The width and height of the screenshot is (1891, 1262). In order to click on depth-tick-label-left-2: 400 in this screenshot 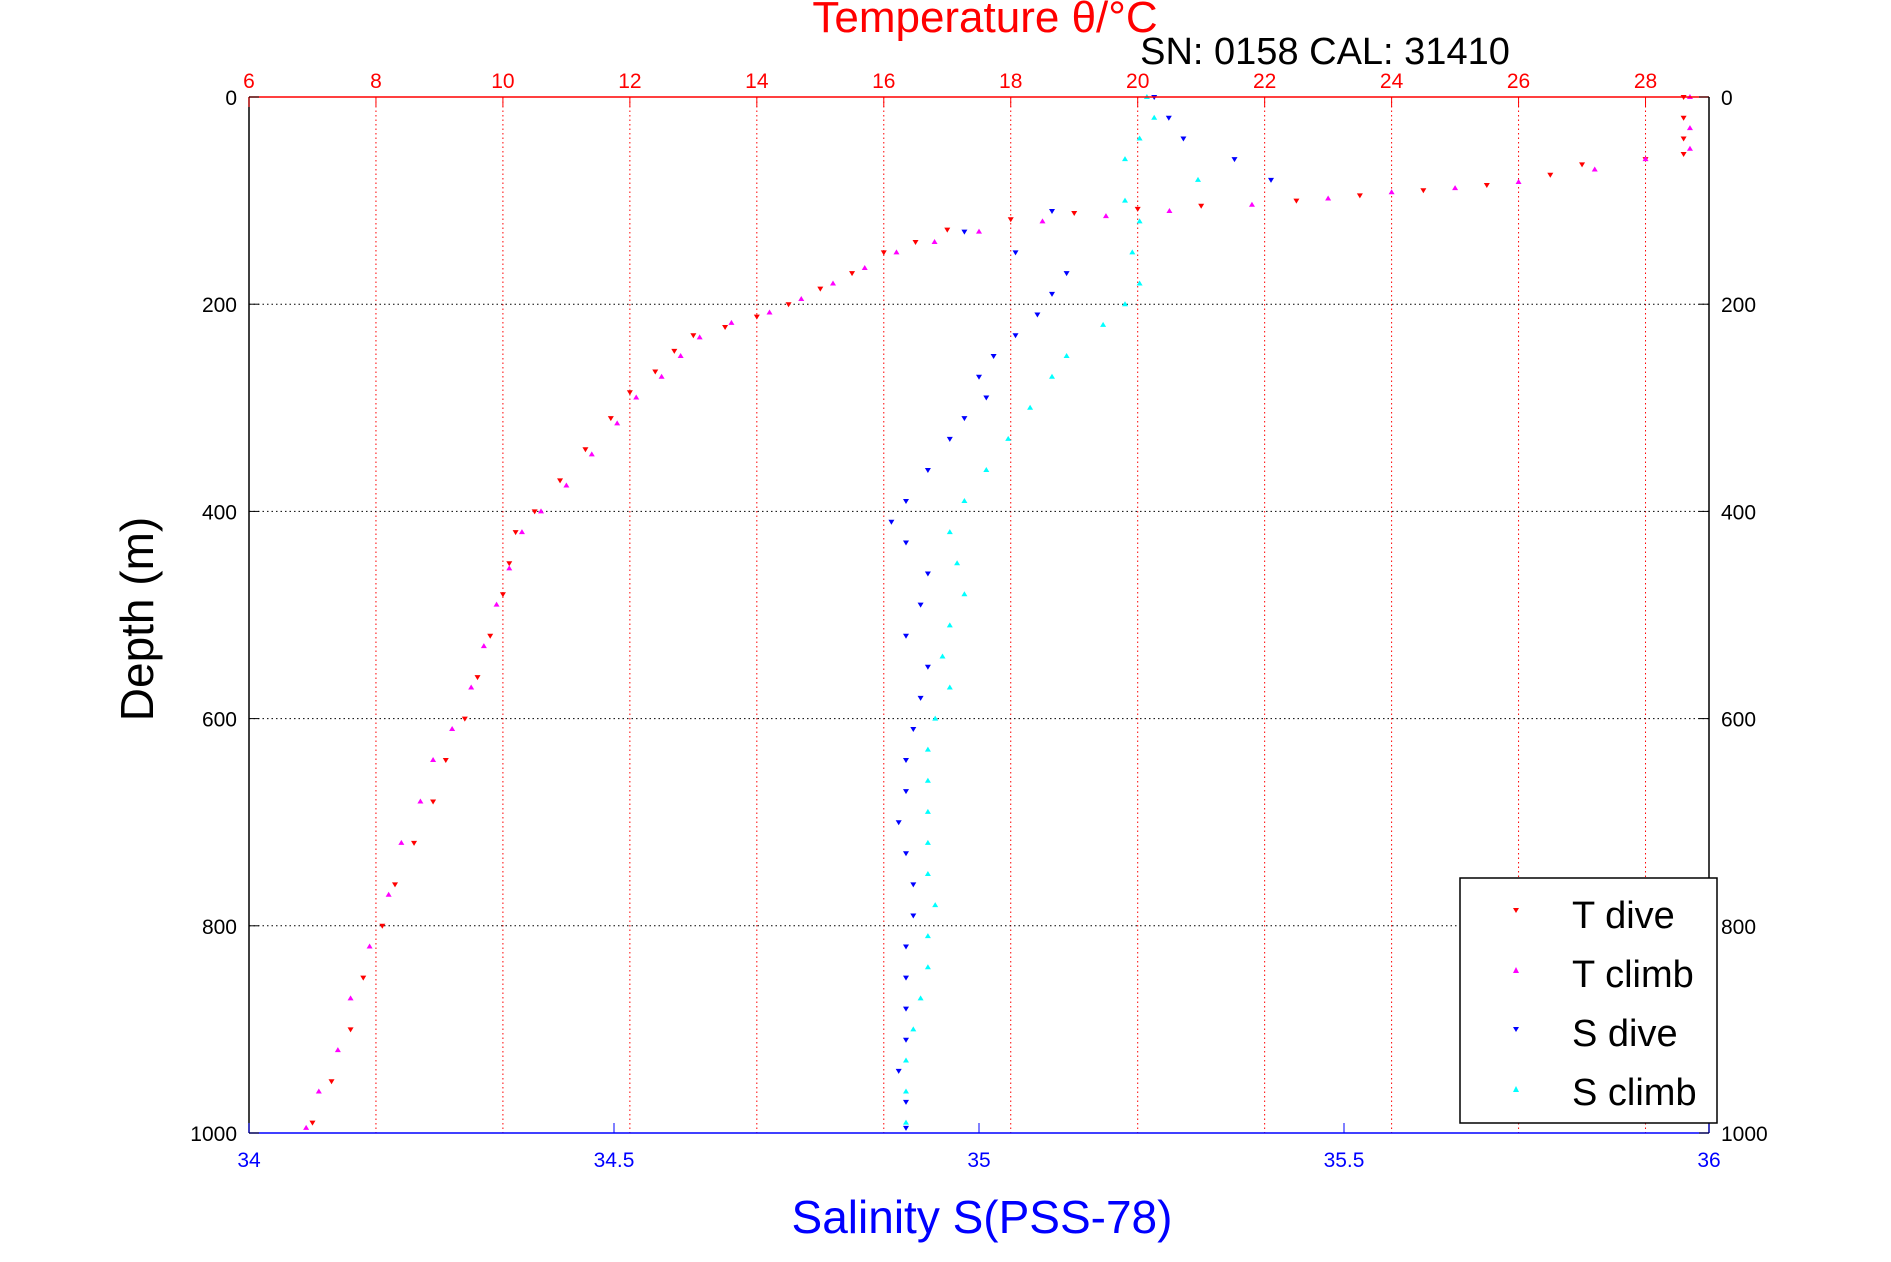, I will do `click(219, 512)`.